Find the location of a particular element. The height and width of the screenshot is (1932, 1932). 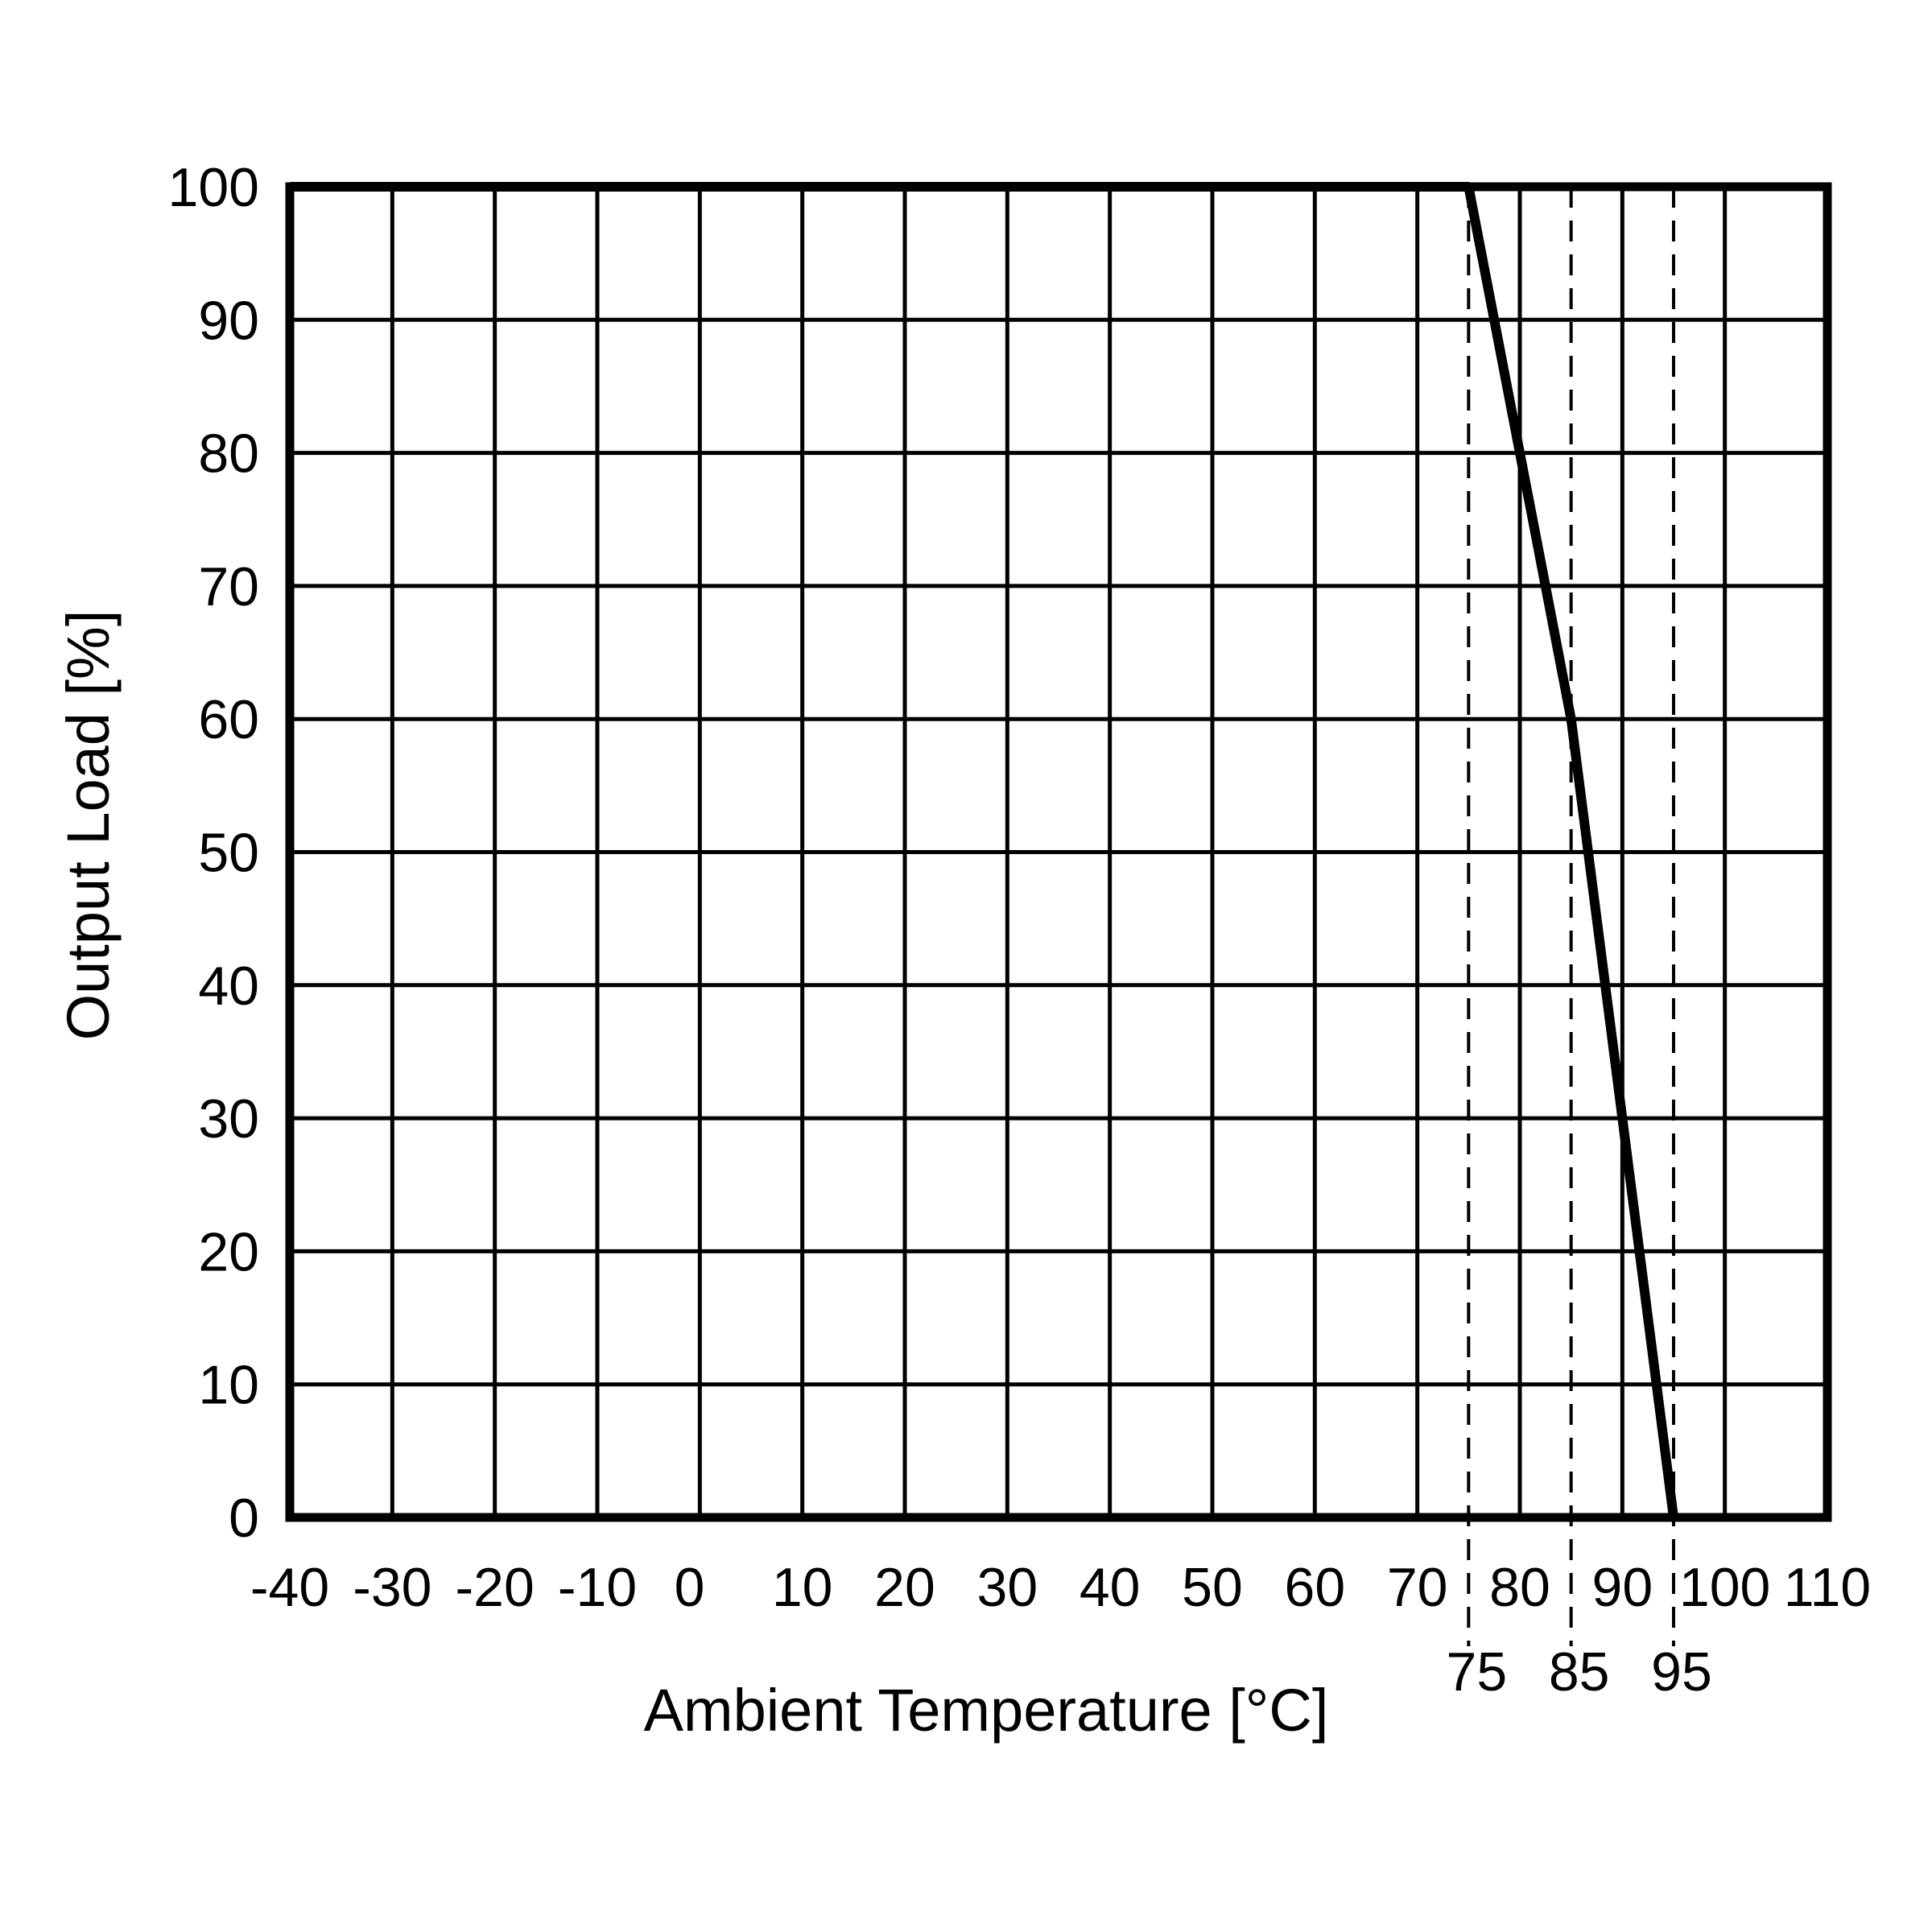

reference-tick-label: 85 is located at coordinates (1579, 1672).